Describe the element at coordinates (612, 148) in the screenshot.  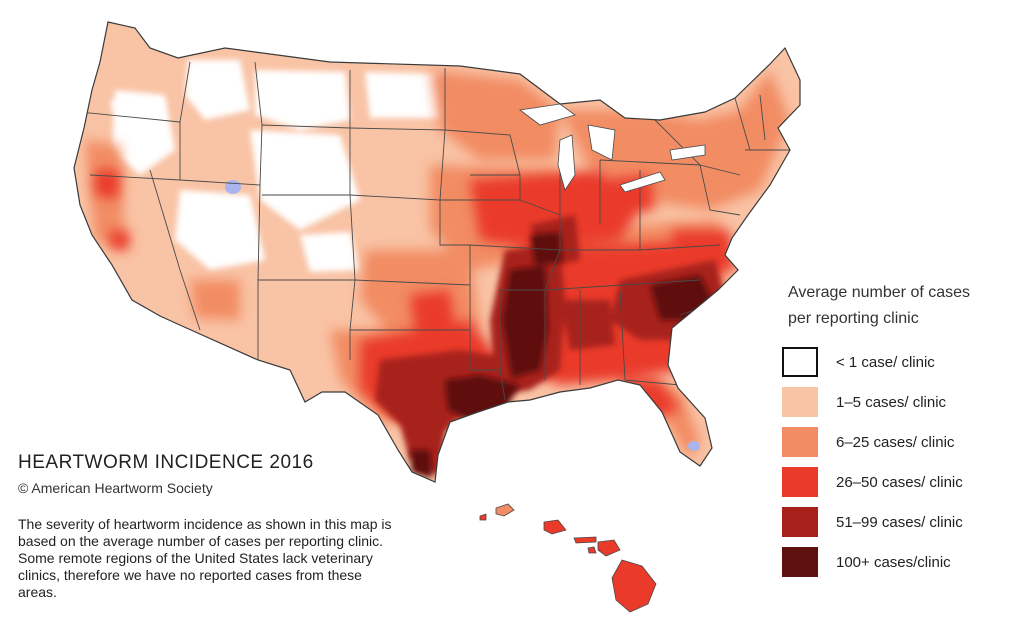
I see `great-lakes` at that location.